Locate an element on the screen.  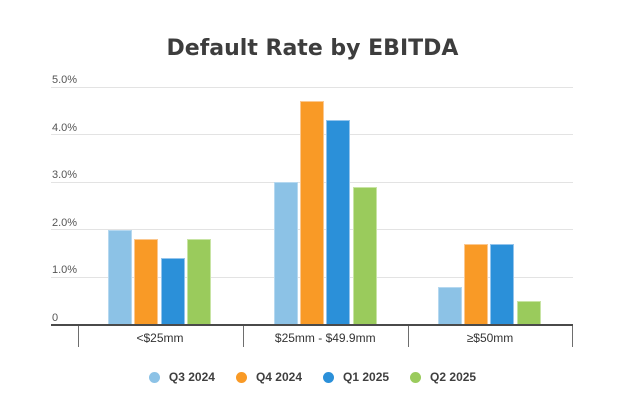
legend-item-q2-2025: Q2 2025 is located at coordinates (443, 376).